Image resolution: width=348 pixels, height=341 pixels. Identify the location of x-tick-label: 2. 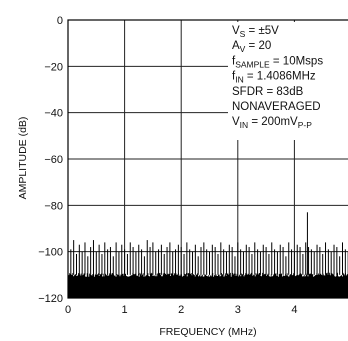
(181, 310).